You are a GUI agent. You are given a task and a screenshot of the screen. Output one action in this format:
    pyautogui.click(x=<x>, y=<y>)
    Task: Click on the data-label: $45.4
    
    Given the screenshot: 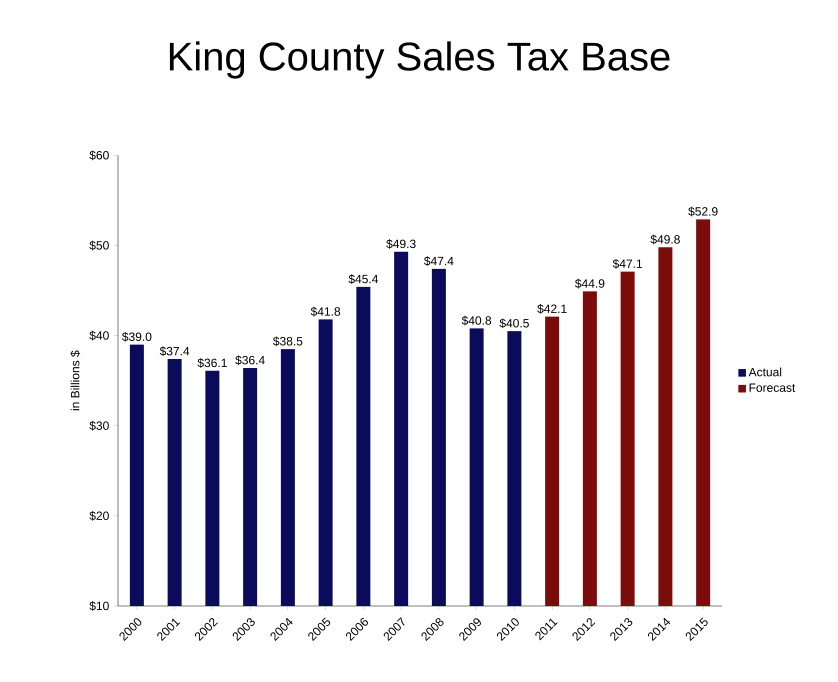 What is the action you would take?
    pyautogui.click(x=363, y=279)
    